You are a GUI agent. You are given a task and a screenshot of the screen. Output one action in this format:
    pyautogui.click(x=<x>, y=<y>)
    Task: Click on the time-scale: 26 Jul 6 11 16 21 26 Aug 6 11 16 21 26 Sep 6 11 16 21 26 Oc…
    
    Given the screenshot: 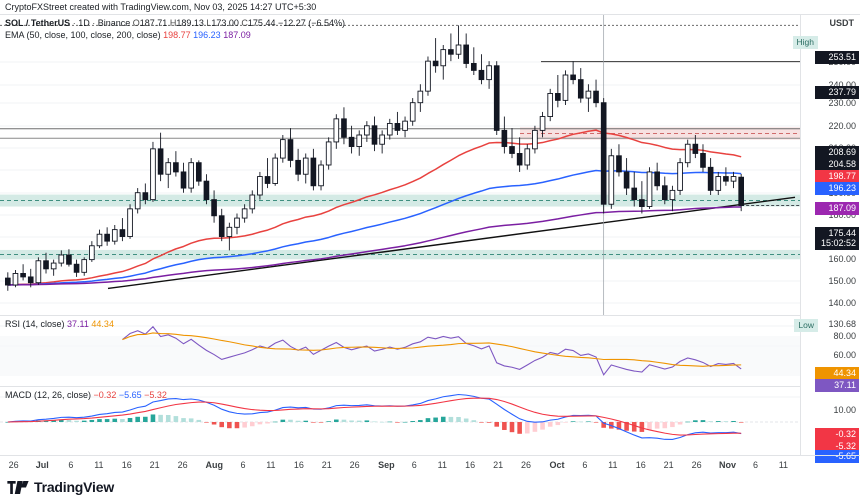 What is the action you would take?
    pyautogui.click(x=430, y=465)
    